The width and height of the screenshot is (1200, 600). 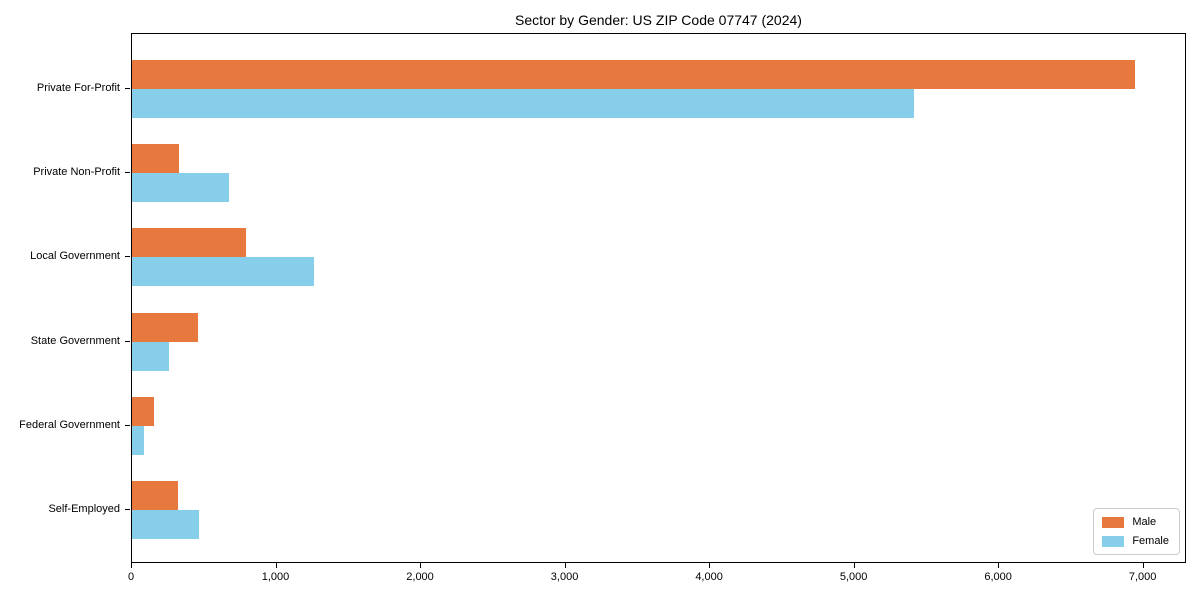 What do you see at coordinates (275, 577) in the screenshot?
I see `x-tick-label: 1,000` at bounding box center [275, 577].